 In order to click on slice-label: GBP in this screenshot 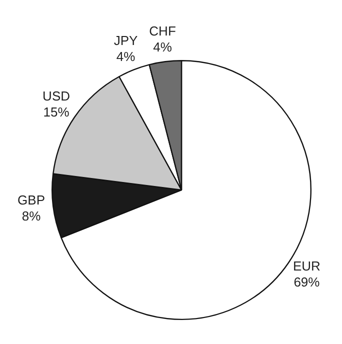, I will do `click(32, 200)`.